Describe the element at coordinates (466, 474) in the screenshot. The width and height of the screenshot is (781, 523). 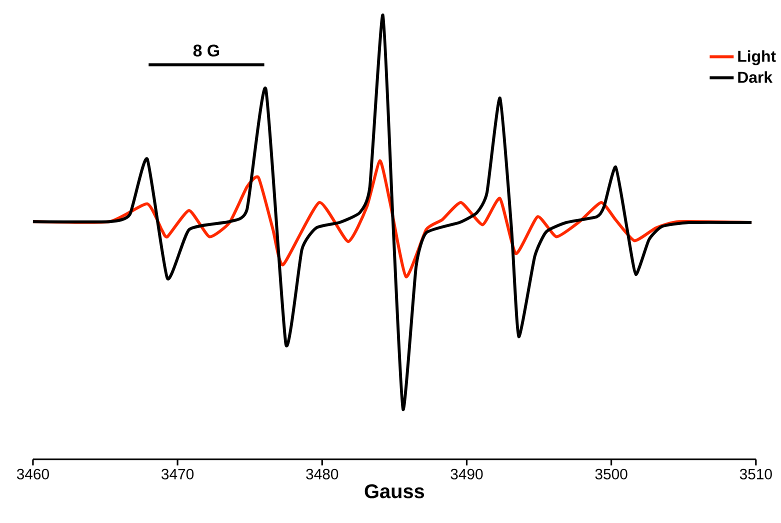
I see `x-tick-label: 3490` at that location.